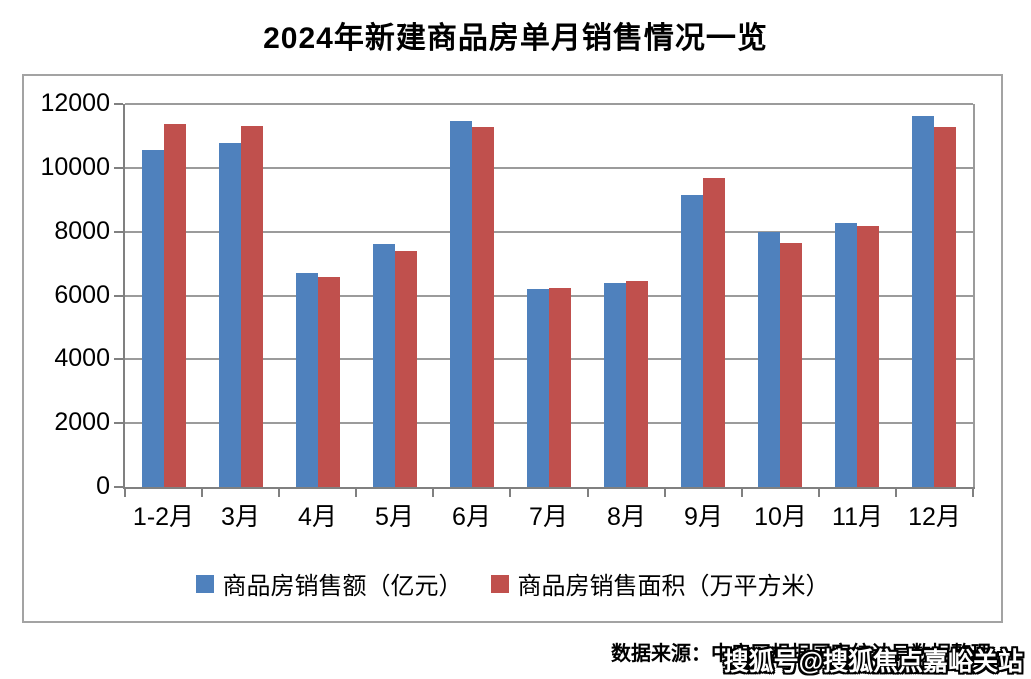 The height and width of the screenshot is (679, 1031). What do you see at coordinates (703, 517) in the screenshot?
I see `x-axis-label-9月: 9月` at bounding box center [703, 517].